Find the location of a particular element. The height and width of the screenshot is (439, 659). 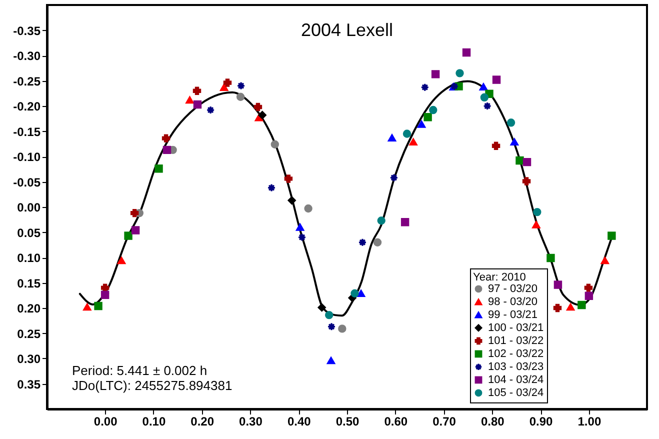

text: 2004 Lexell is located at coordinates (347, 30).